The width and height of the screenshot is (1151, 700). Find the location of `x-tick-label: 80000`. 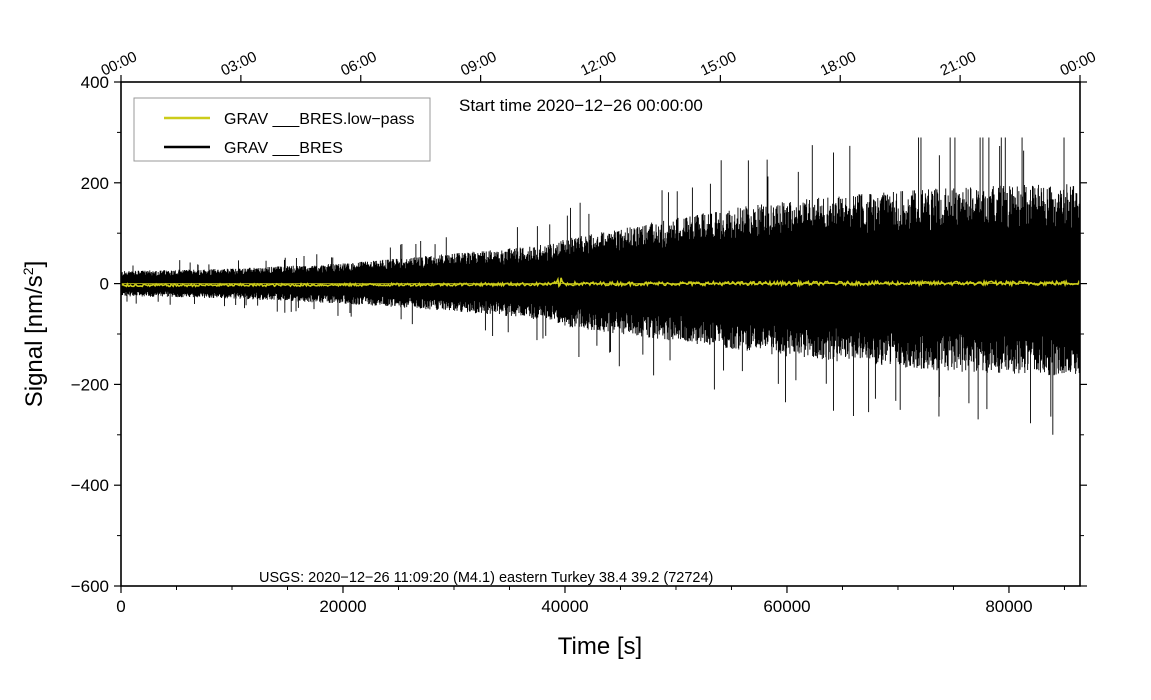

x-tick-label: 80000 is located at coordinates (1008, 606).